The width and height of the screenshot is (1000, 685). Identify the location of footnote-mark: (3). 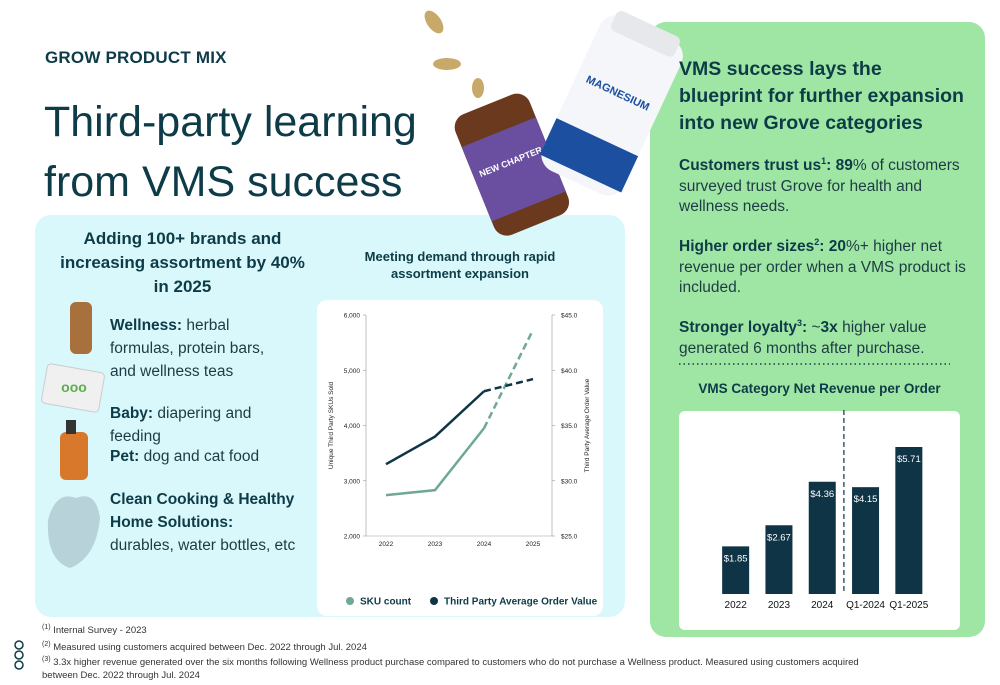
(46, 659).